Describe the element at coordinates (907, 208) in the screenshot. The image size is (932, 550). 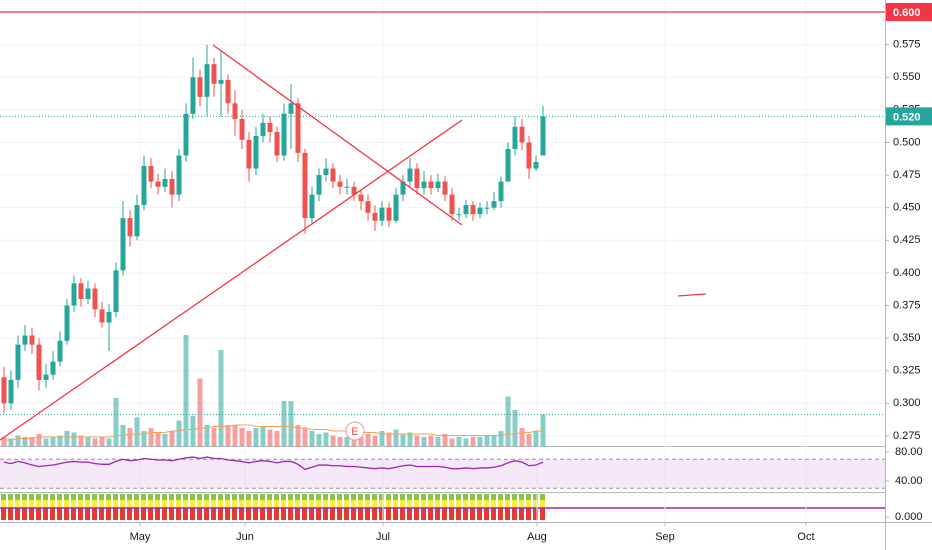
I see `y-tick-label: 0.450` at that location.